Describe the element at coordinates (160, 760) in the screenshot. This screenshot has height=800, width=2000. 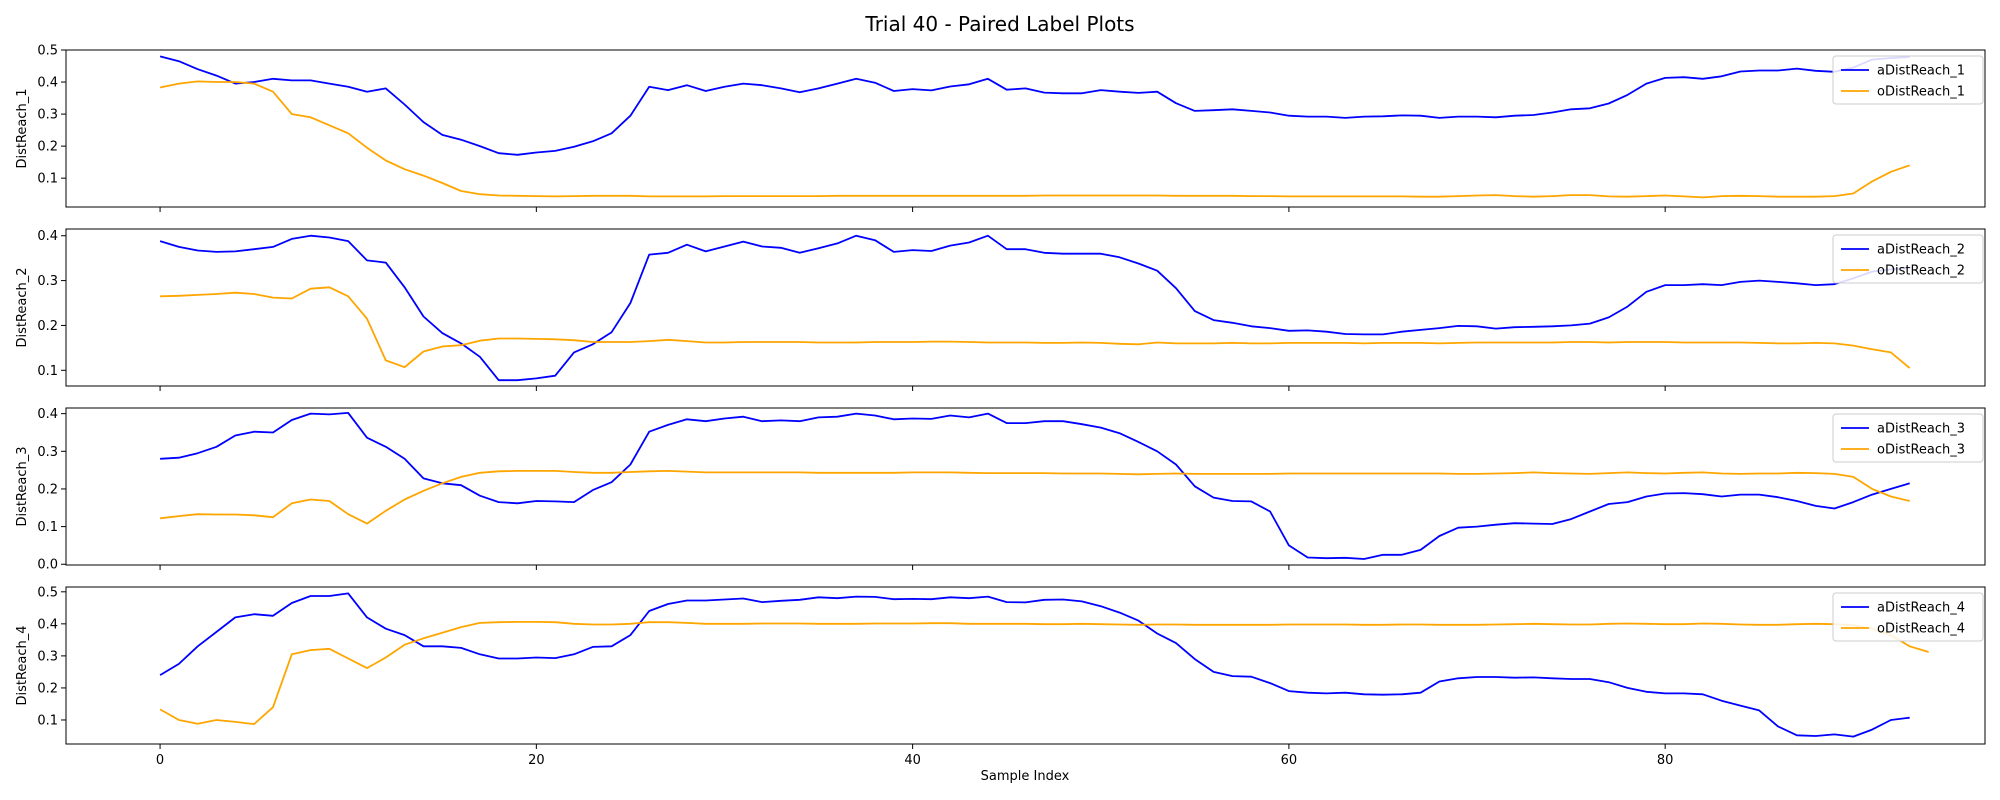
I see `x-tick-label: 0` at that location.